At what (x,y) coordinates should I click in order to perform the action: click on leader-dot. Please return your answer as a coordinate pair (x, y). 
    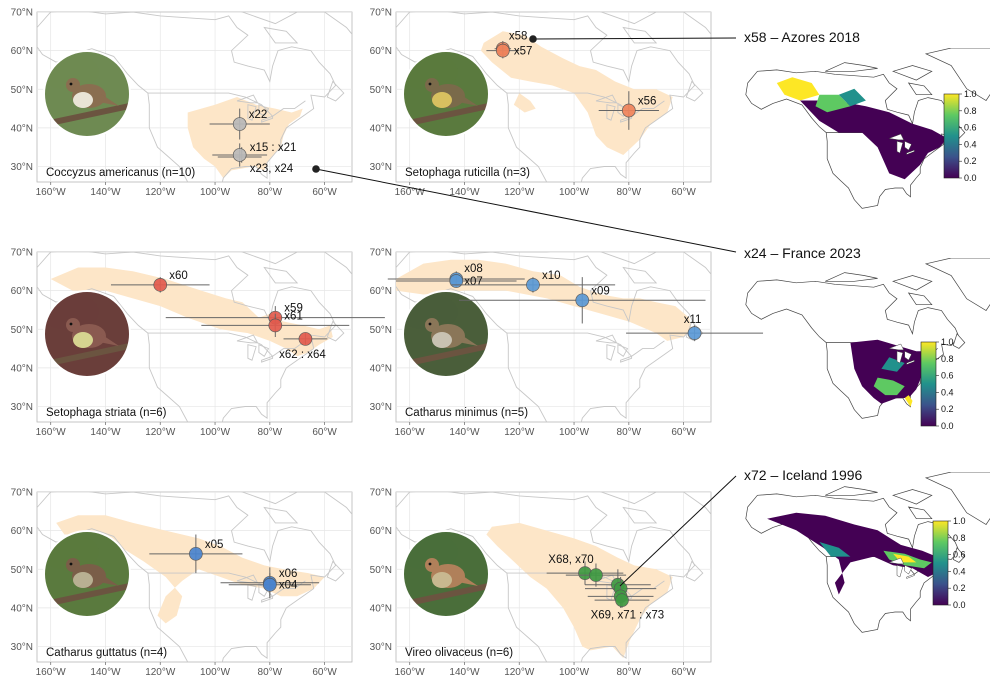
    Looking at the image, I should click on (316, 169).